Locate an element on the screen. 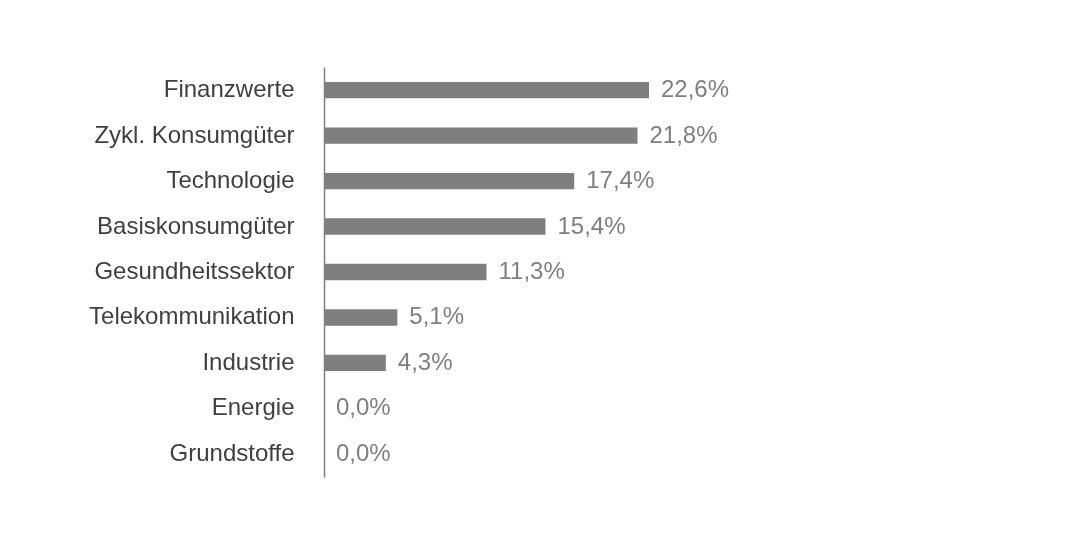 The height and width of the screenshot is (533, 1080). y-tick-label: Telekommunikation is located at coordinates (192, 316).